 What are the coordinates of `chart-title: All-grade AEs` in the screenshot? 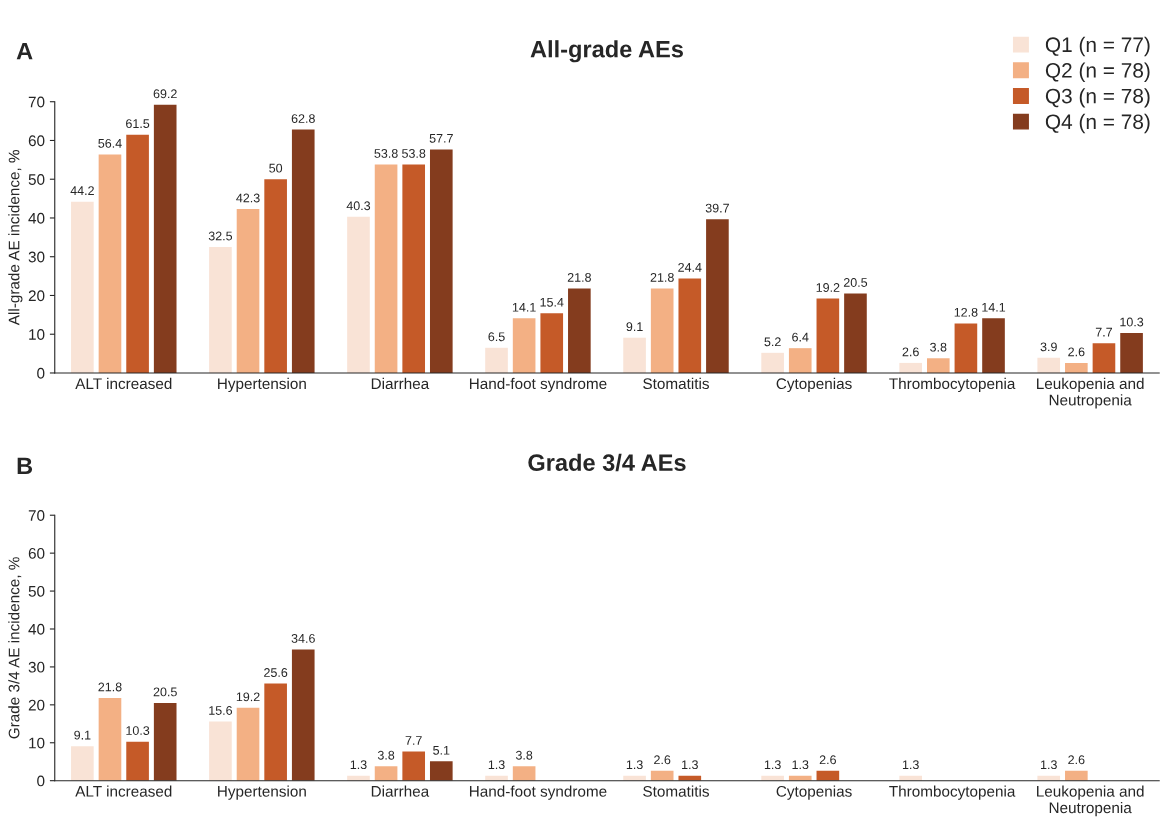 It's located at (606, 51).